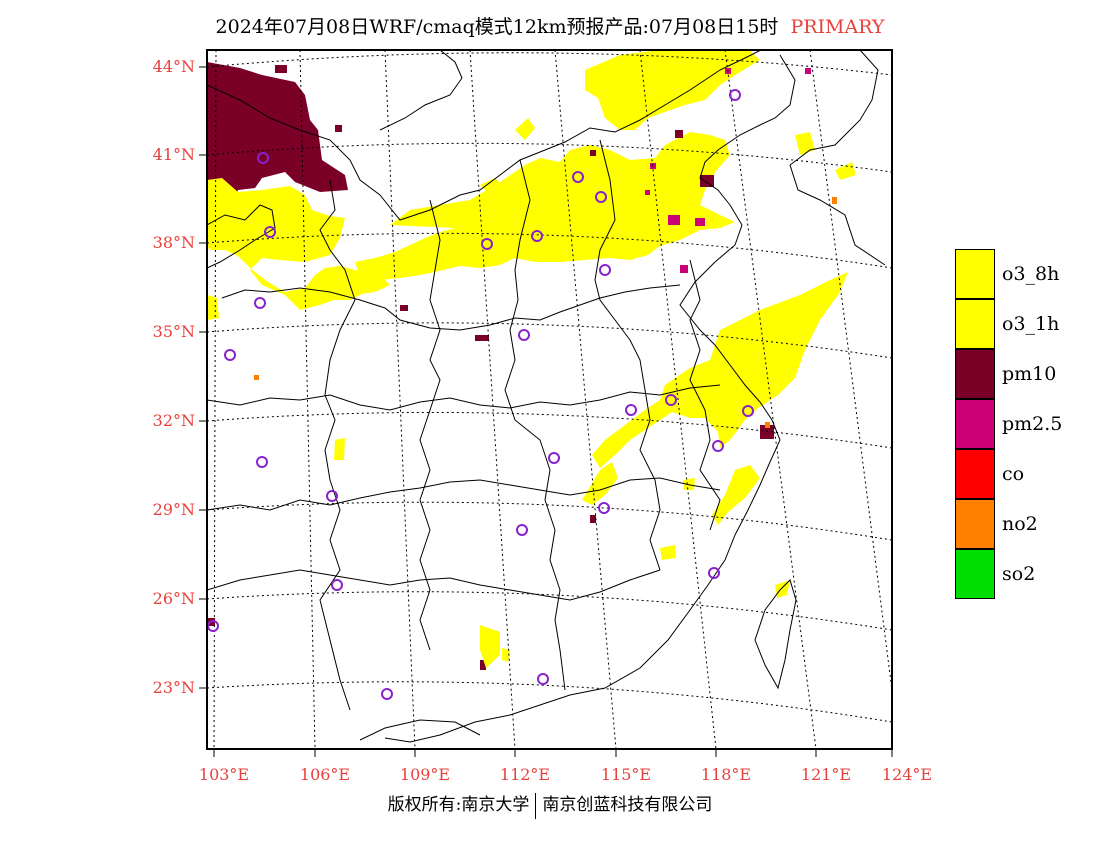 The height and width of the screenshot is (850, 1100). What do you see at coordinates (173, 154) in the screenshot?
I see `lat-label-41n: 41°N` at bounding box center [173, 154].